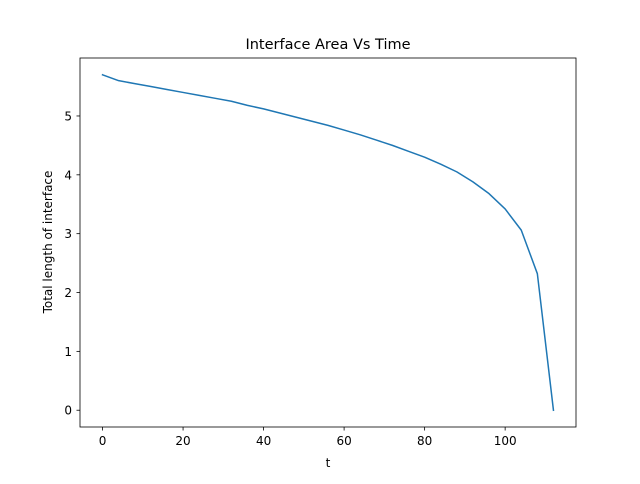 This screenshot has height=484, width=640. I want to click on x-axis-label: t, so click(328, 463).